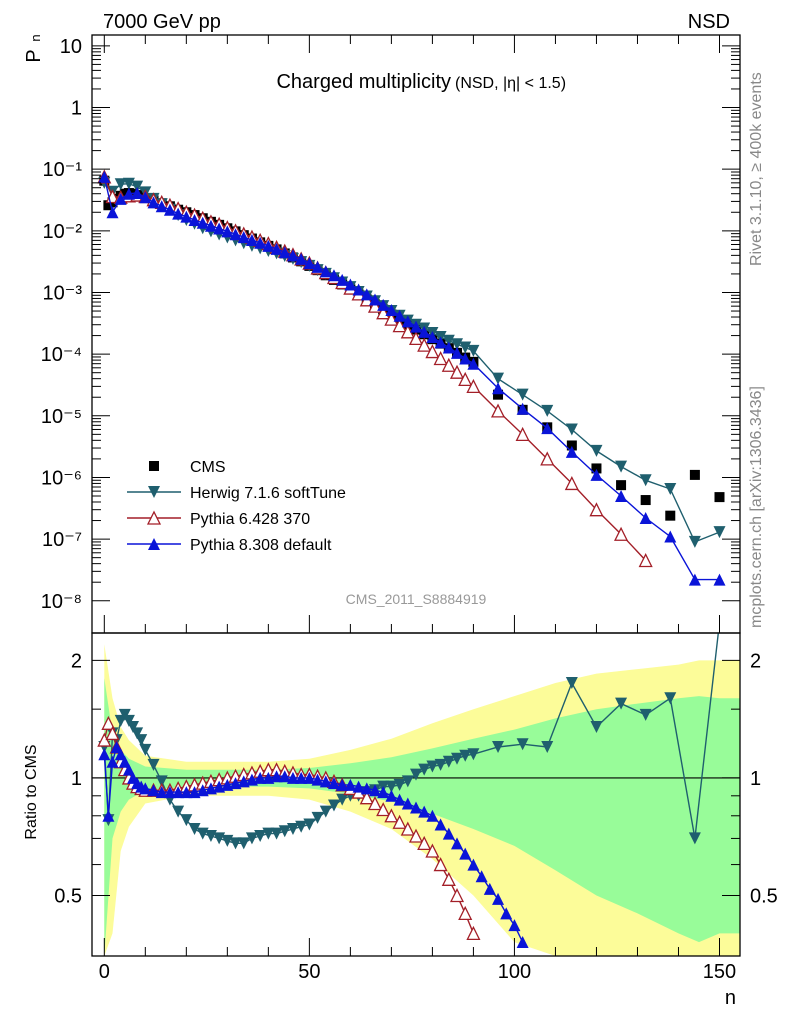 This screenshot has width=786, height=1024. What do you see at coordinates (61, 417) in the screenshot?
I see `y-tick-label: 10⁻⁵` at bounding box center [61, 417].